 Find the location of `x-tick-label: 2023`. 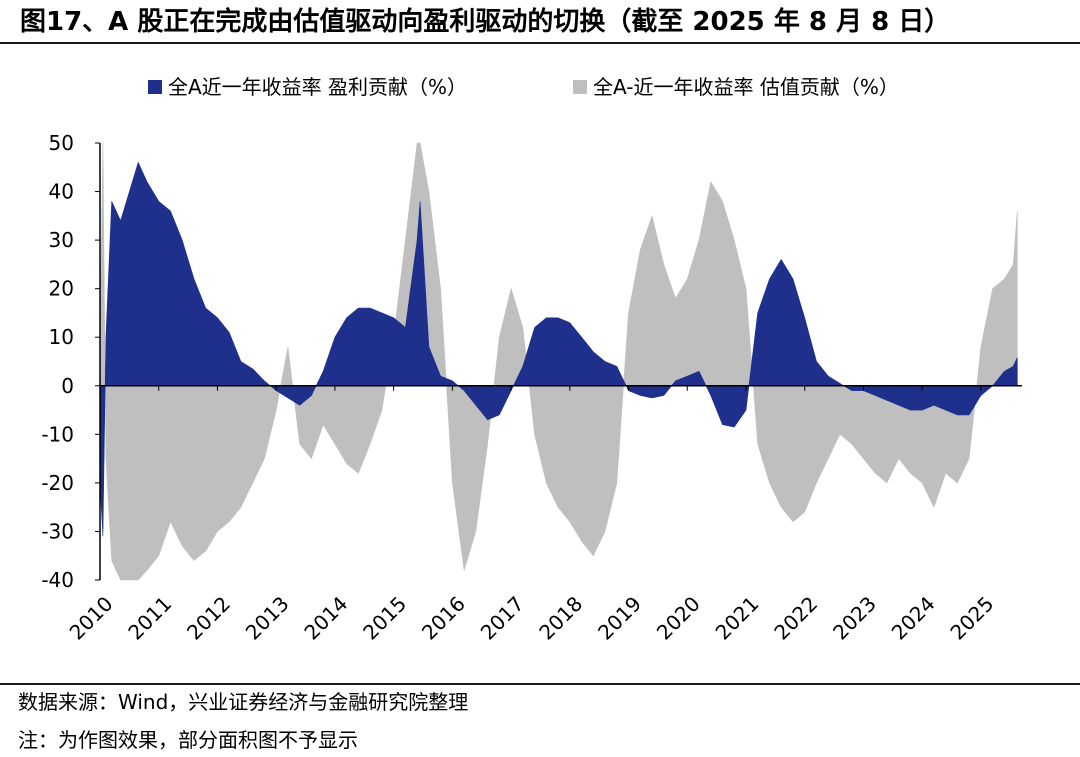

x-tick-label: 2023 is located at coordinates (854, 618).